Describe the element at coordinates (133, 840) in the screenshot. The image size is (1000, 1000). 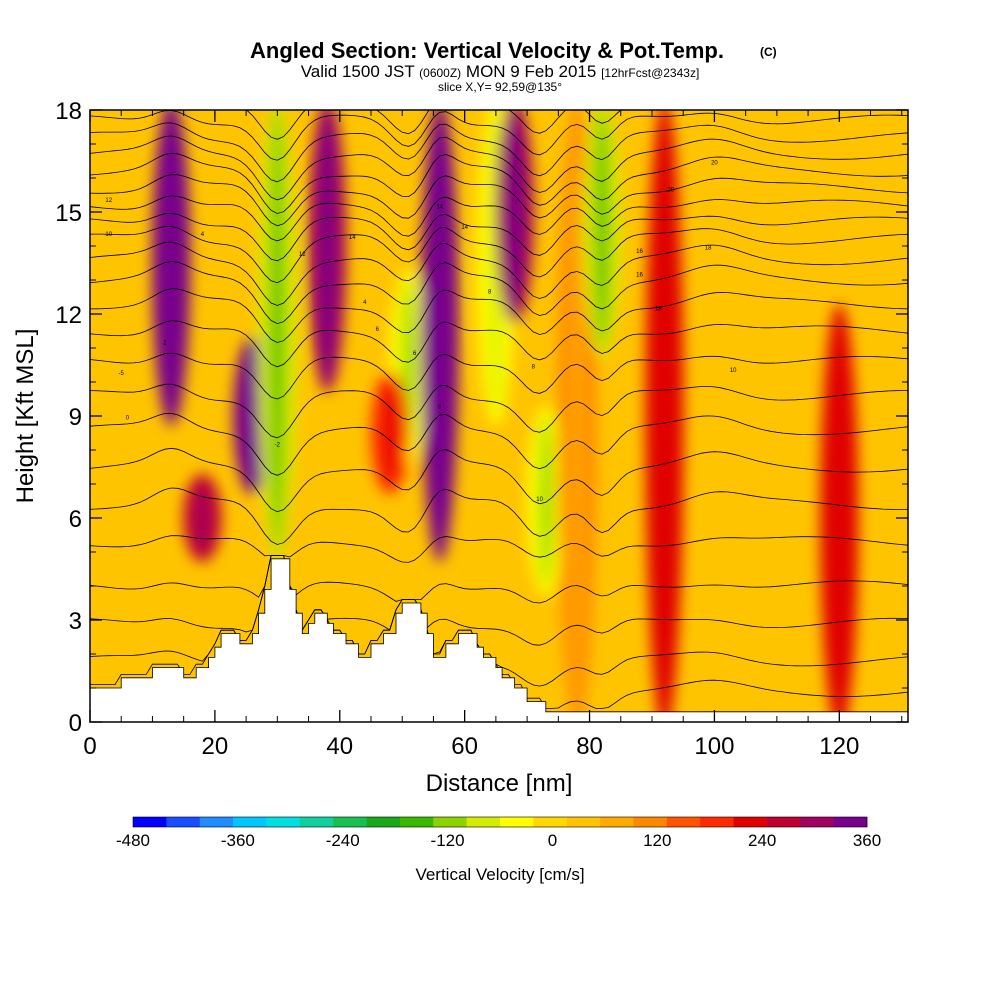
I see `colorbar-tick-label-0: -480` at that location.